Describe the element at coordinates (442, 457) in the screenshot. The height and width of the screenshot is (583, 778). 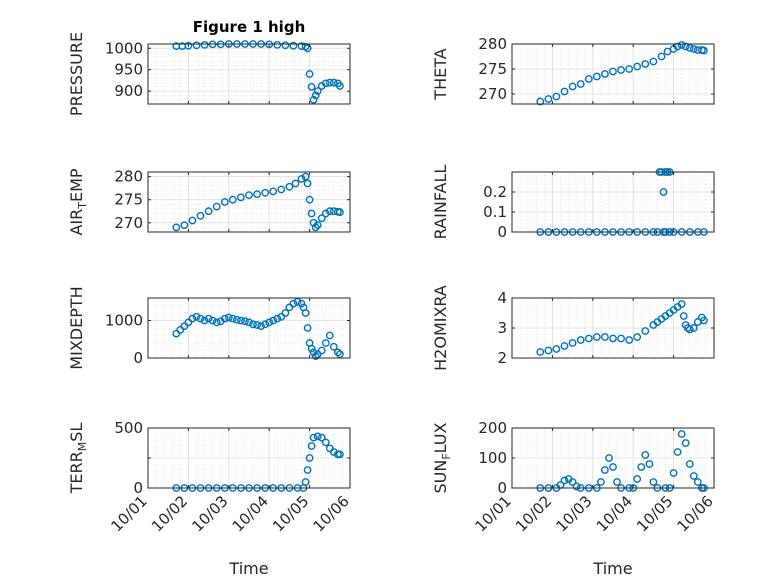
I see `y-axis-label: SUNFLUX` at that location.